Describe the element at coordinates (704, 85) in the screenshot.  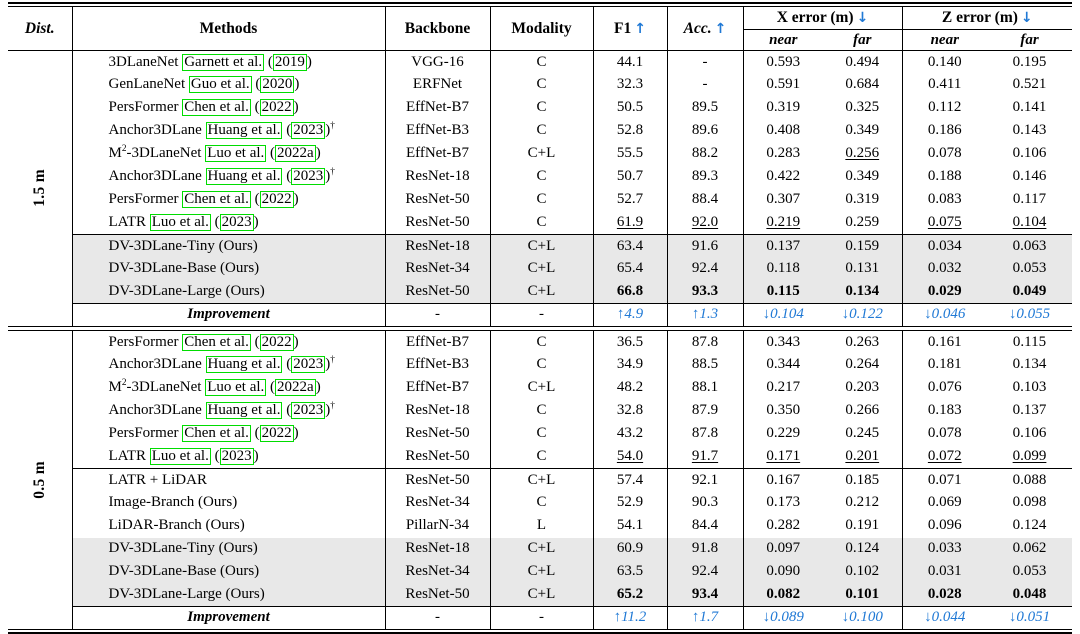
I see `cell-acc: -` at that location.